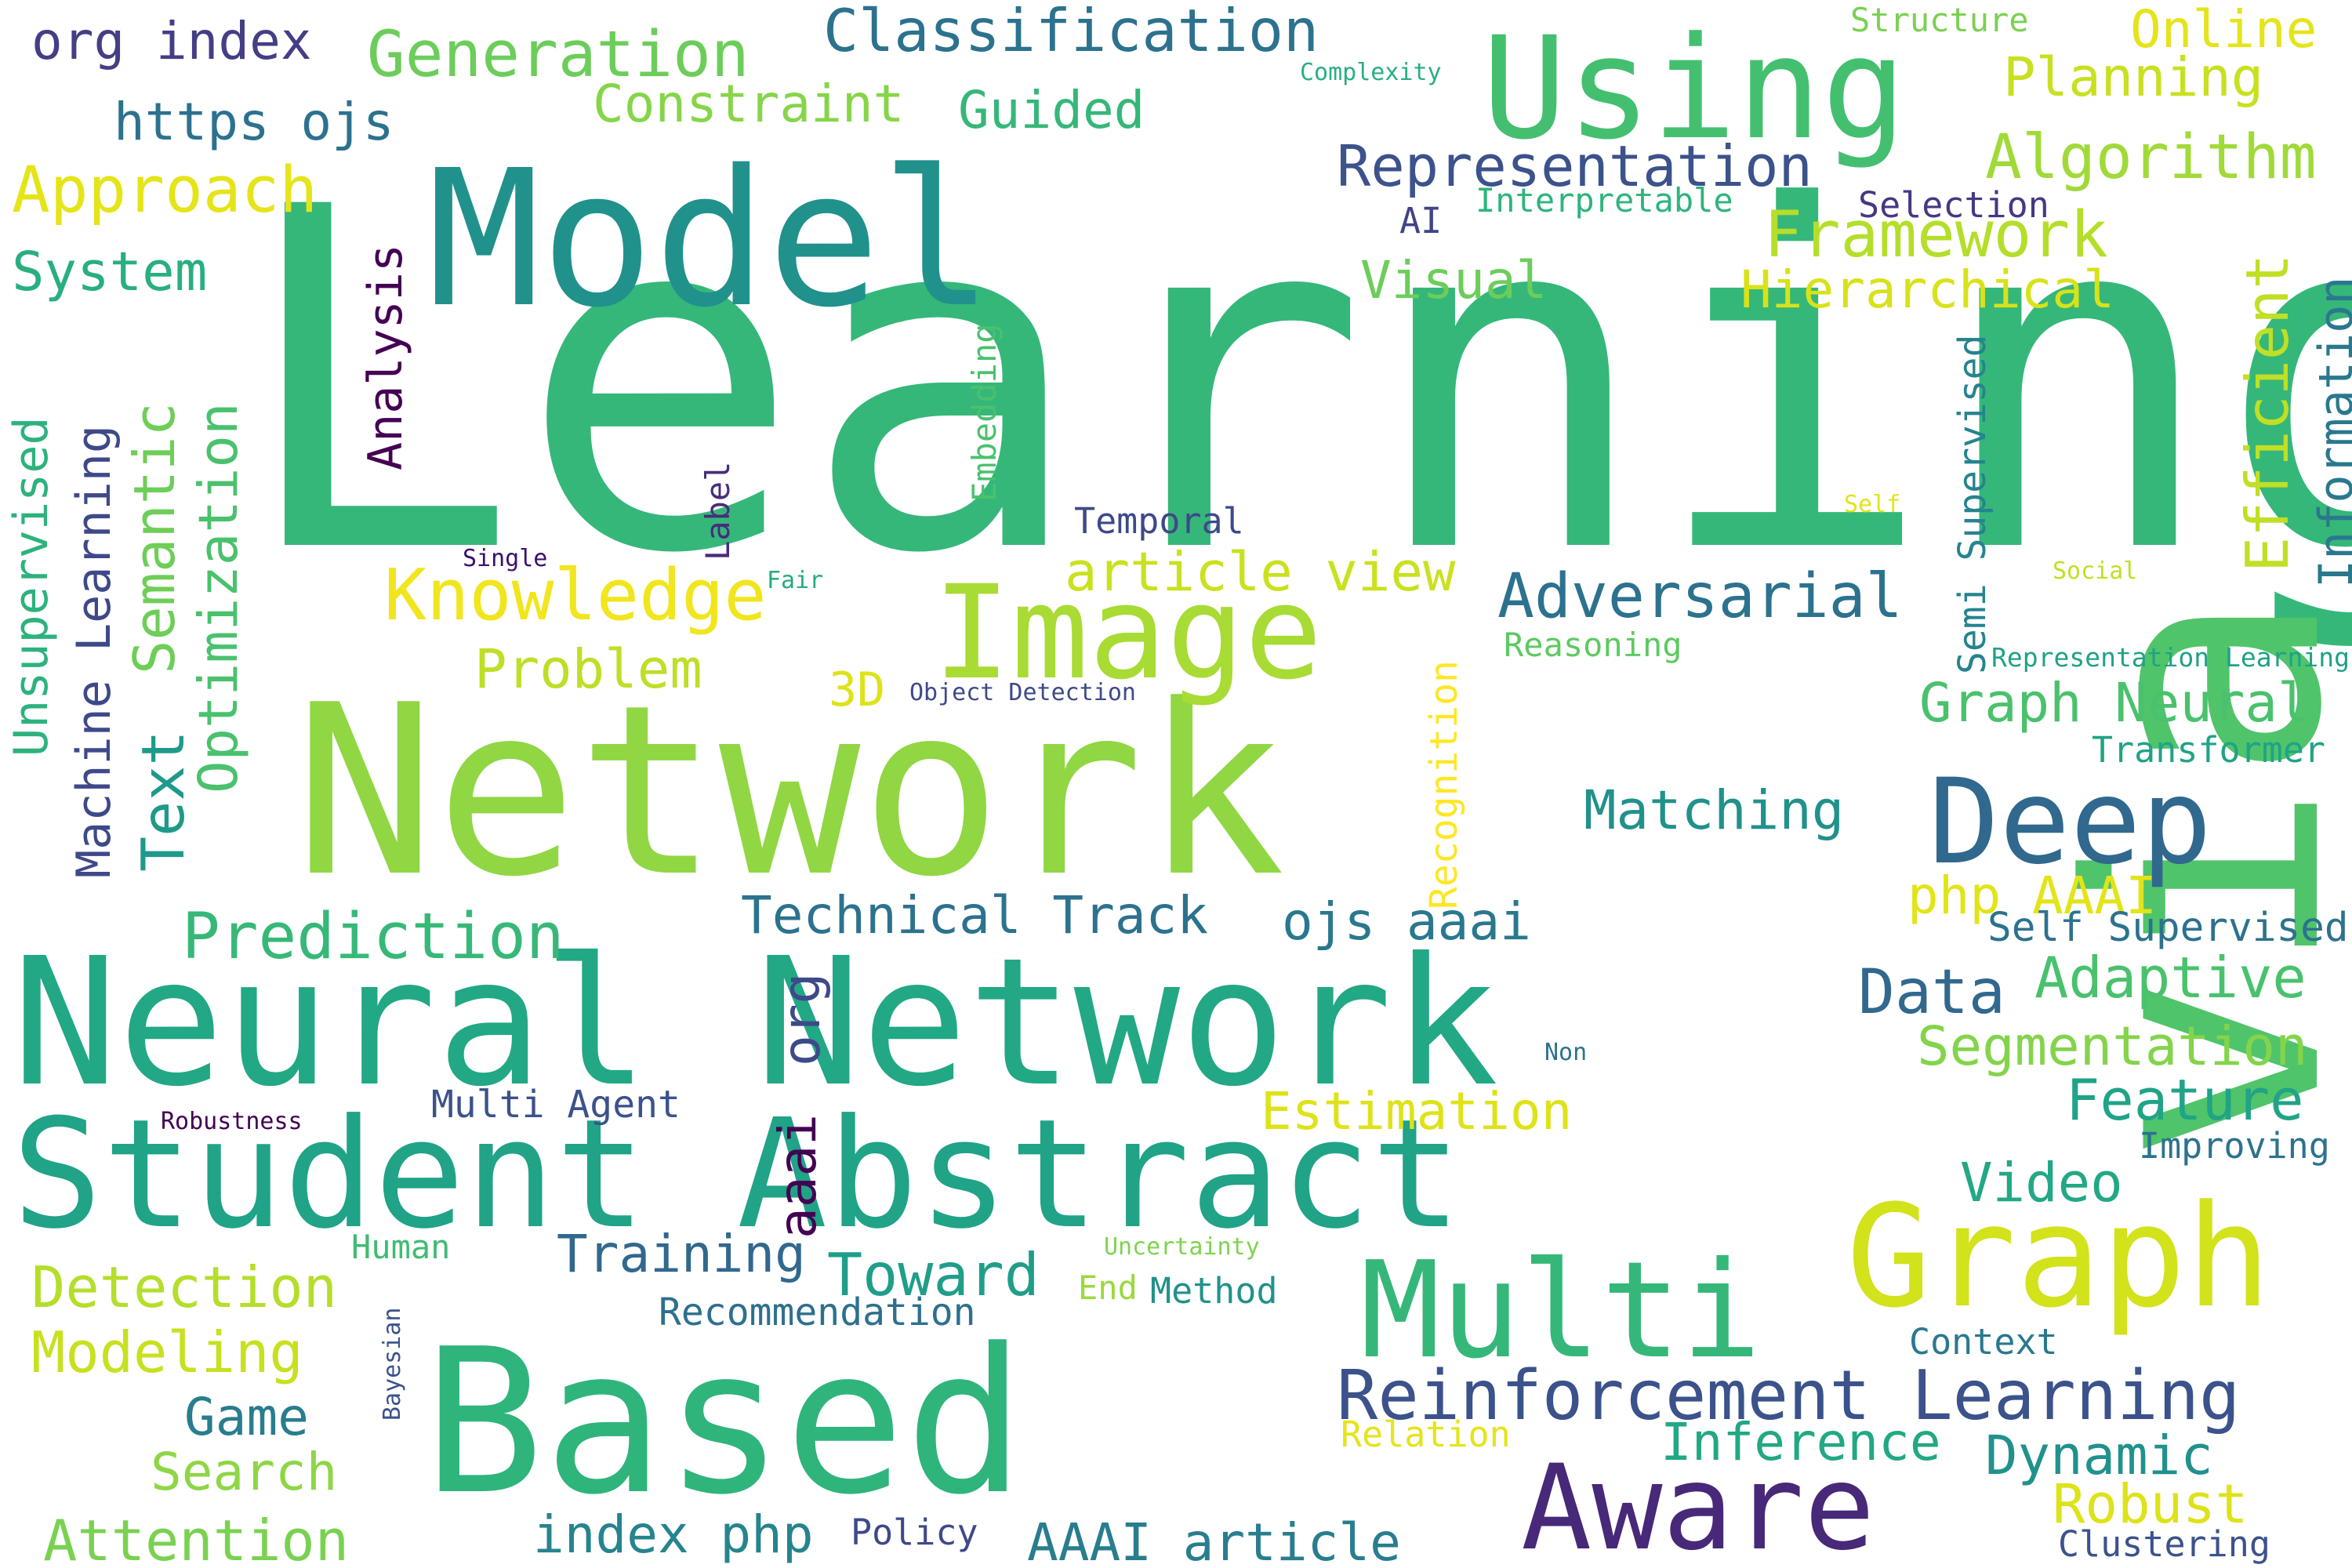  Describe the element at coordinates (984, 413) in the screenshot. I see `word-embedding: Embedding` at that location.